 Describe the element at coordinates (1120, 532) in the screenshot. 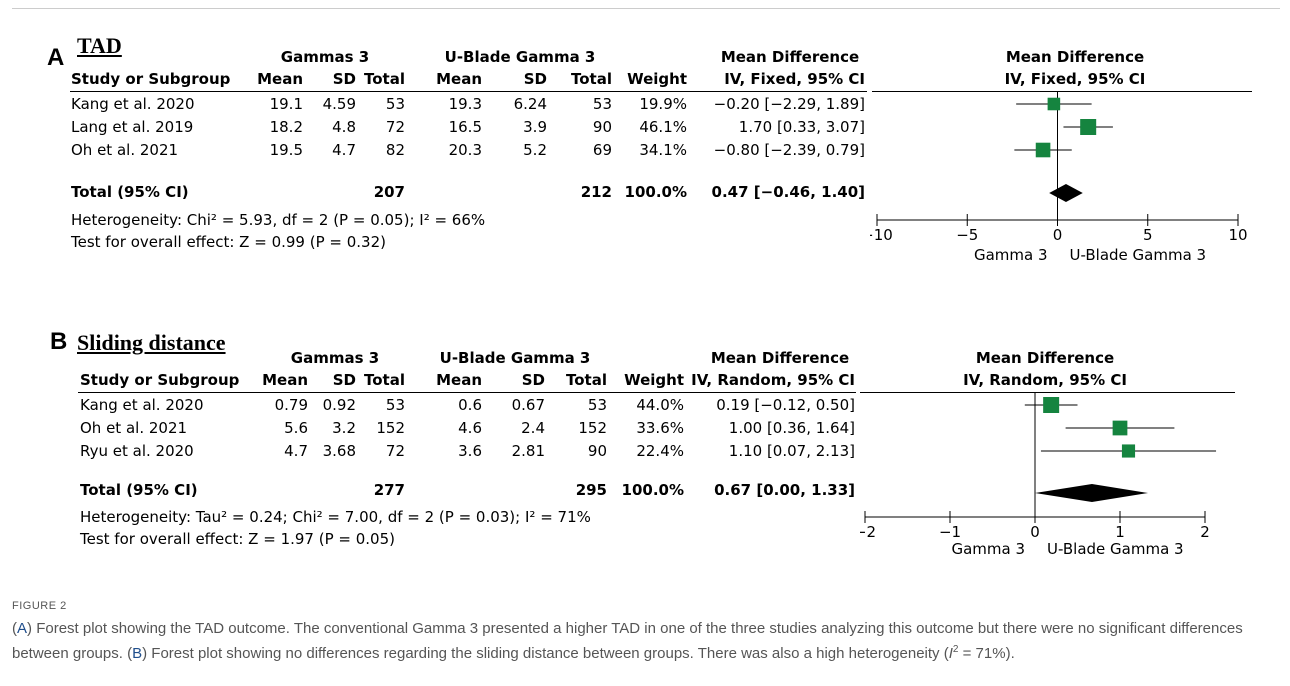

I see `tick-label: 1` at that location.